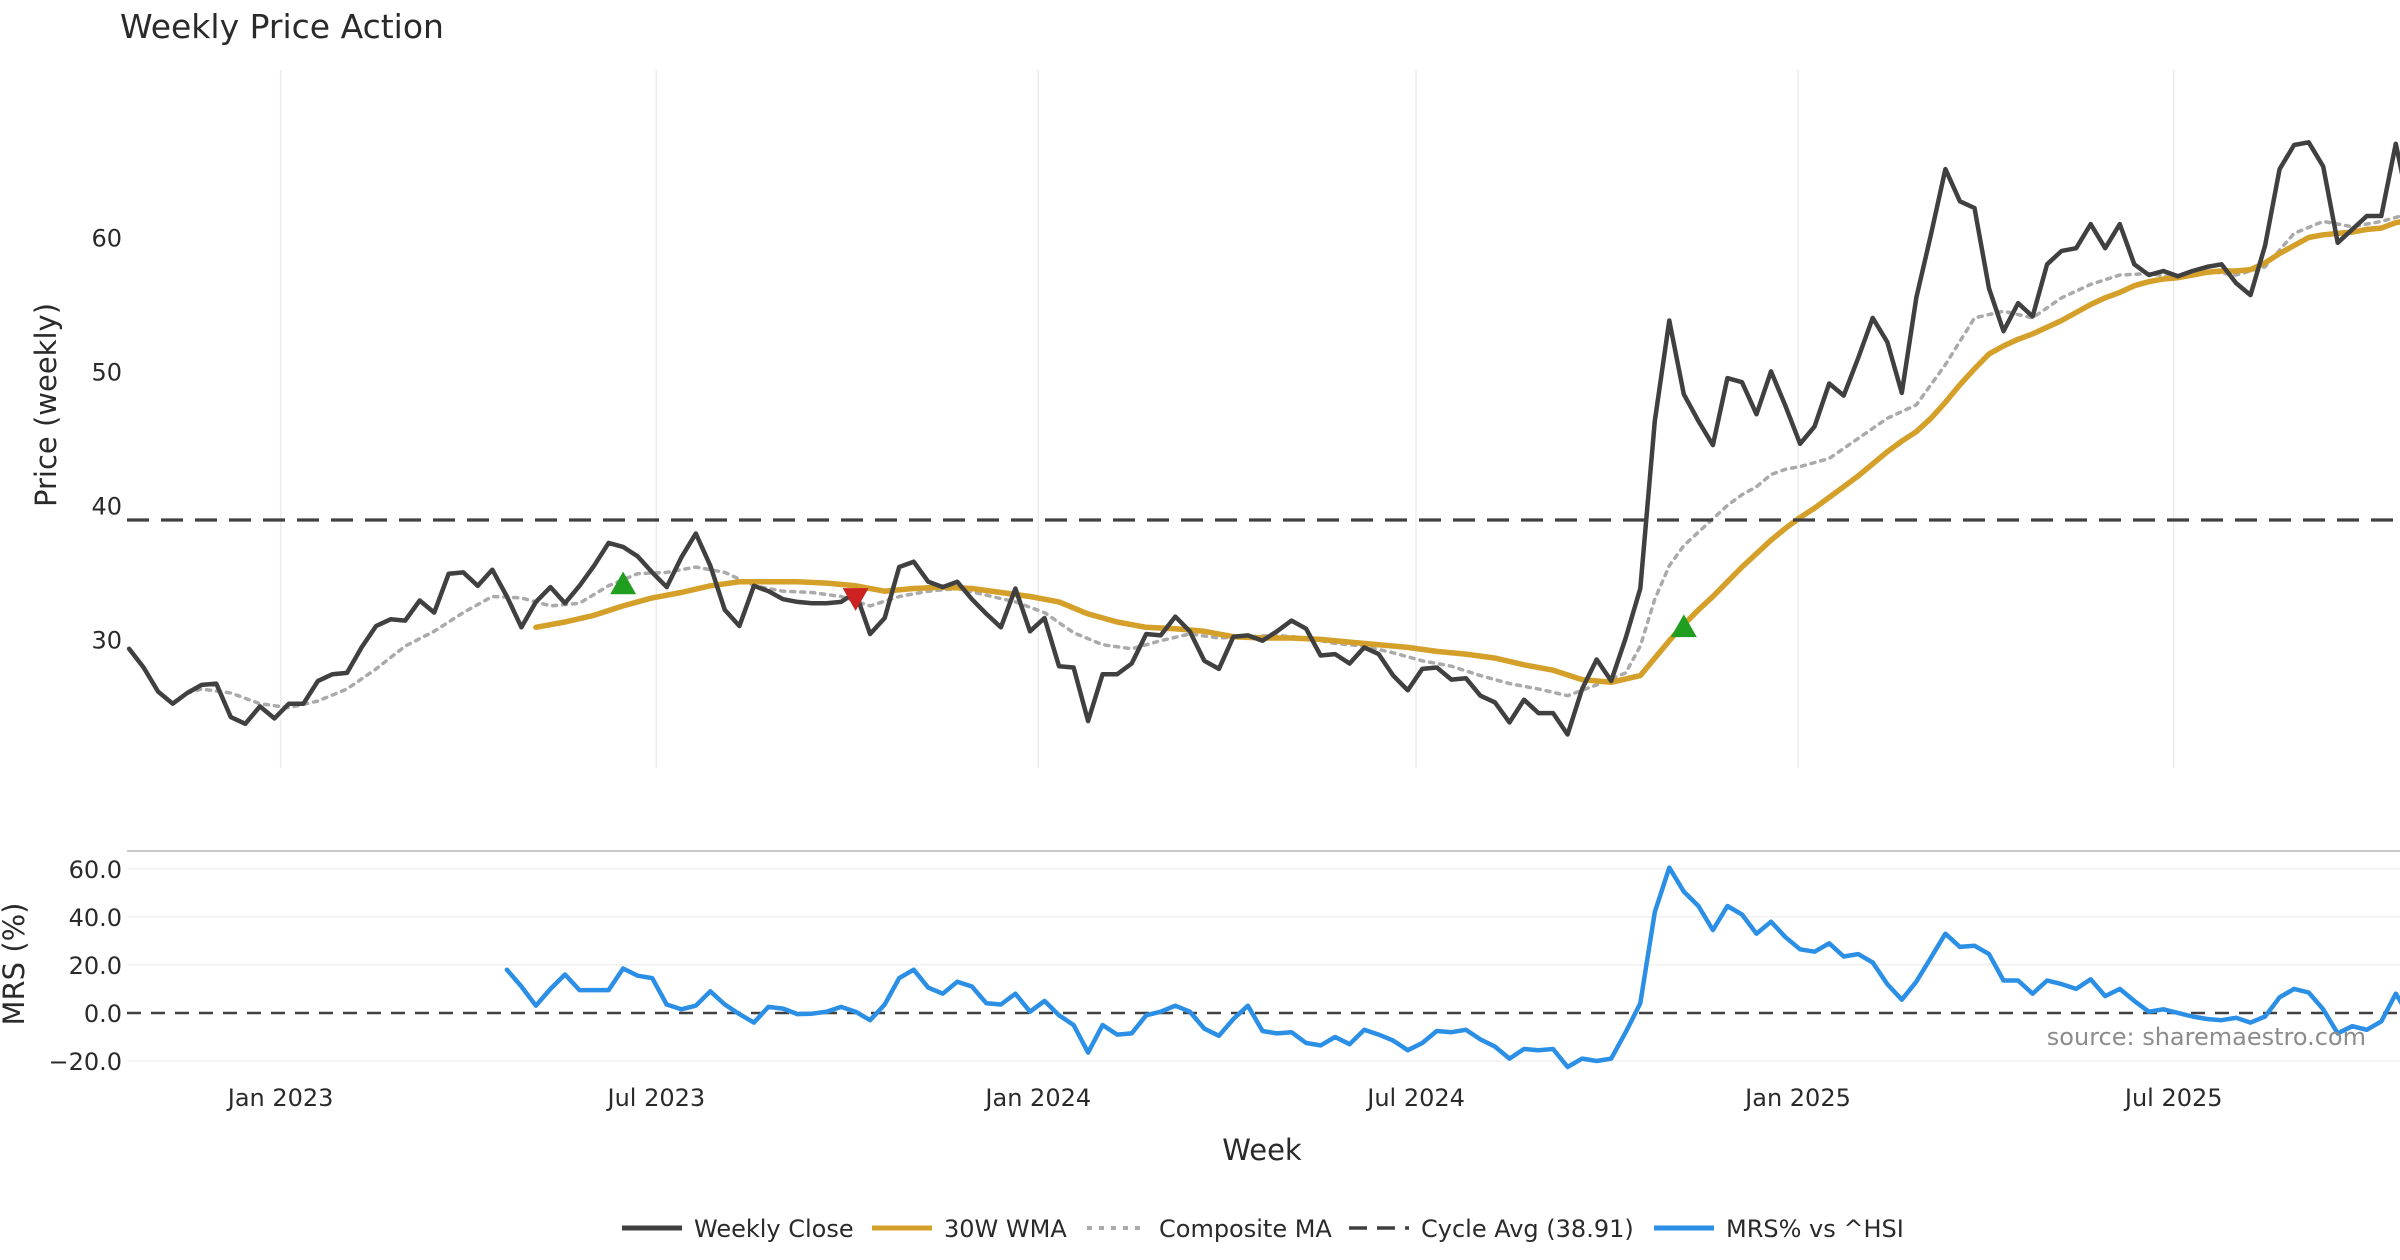  What do you see at coordinates (85, 1062) in the screenshot?
I see `mrs-y-tick-label: −20.0` at bounding box center [85, 1062].